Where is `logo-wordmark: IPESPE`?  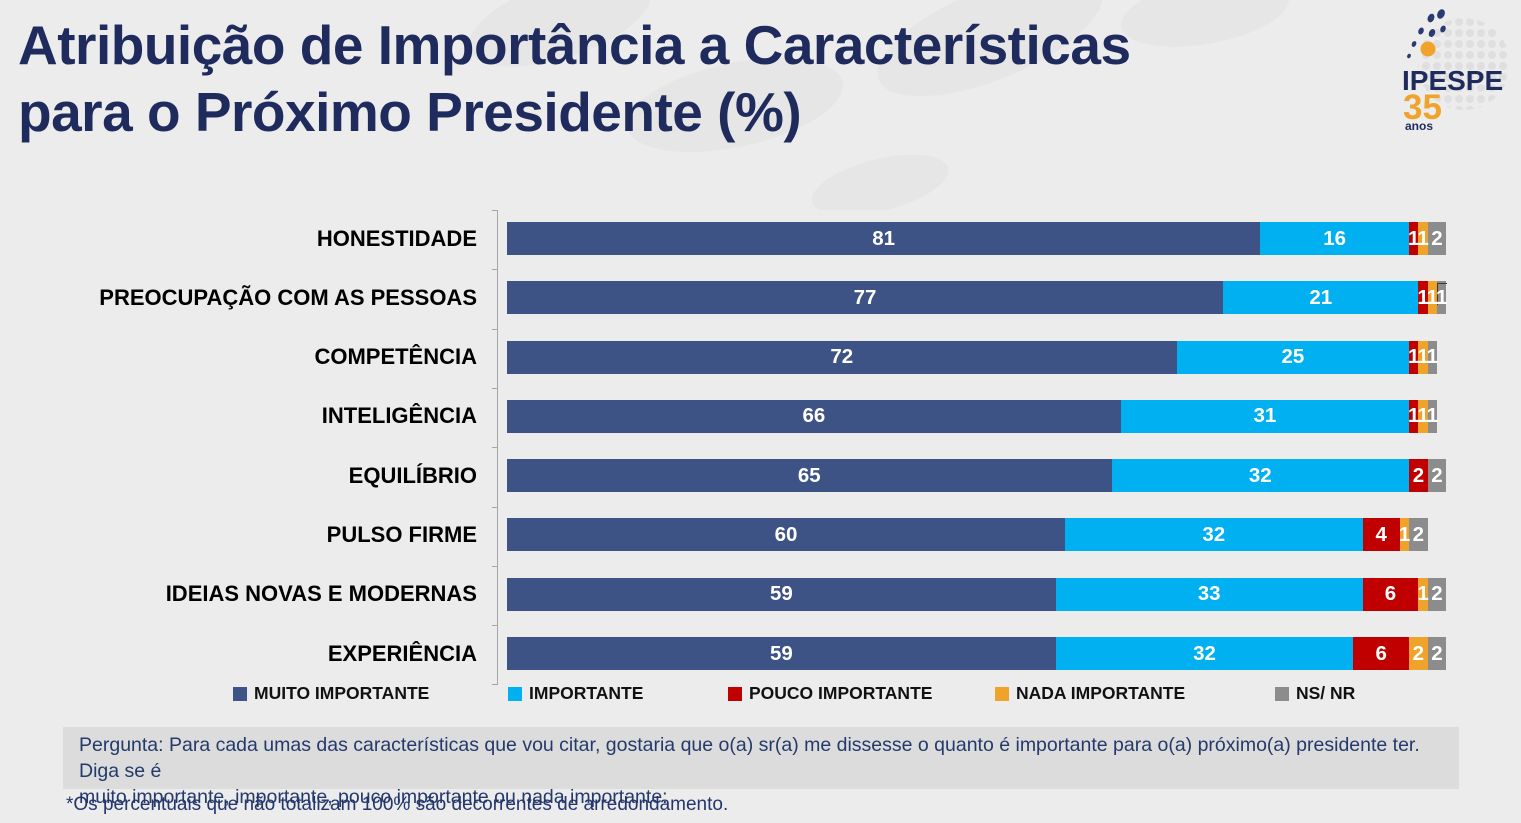
logo-wordmark: IPESPE is located at coordinates (1452, 80).